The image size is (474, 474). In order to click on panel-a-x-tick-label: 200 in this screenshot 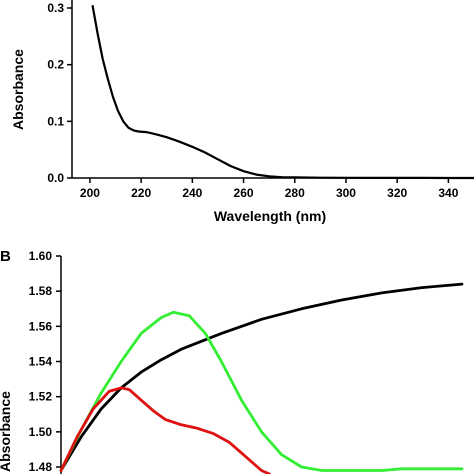, I will do `click(90, 193)`.